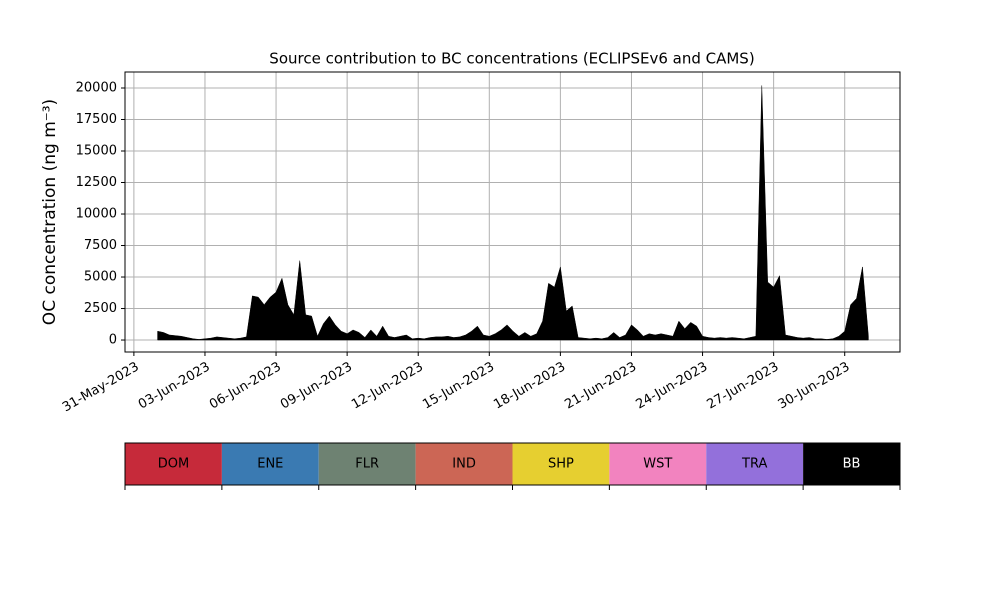  What do you see at coordinates (96, 88) in the screenshot?
I see `y-tick-label: 20000` at bounding box center [96, 88].